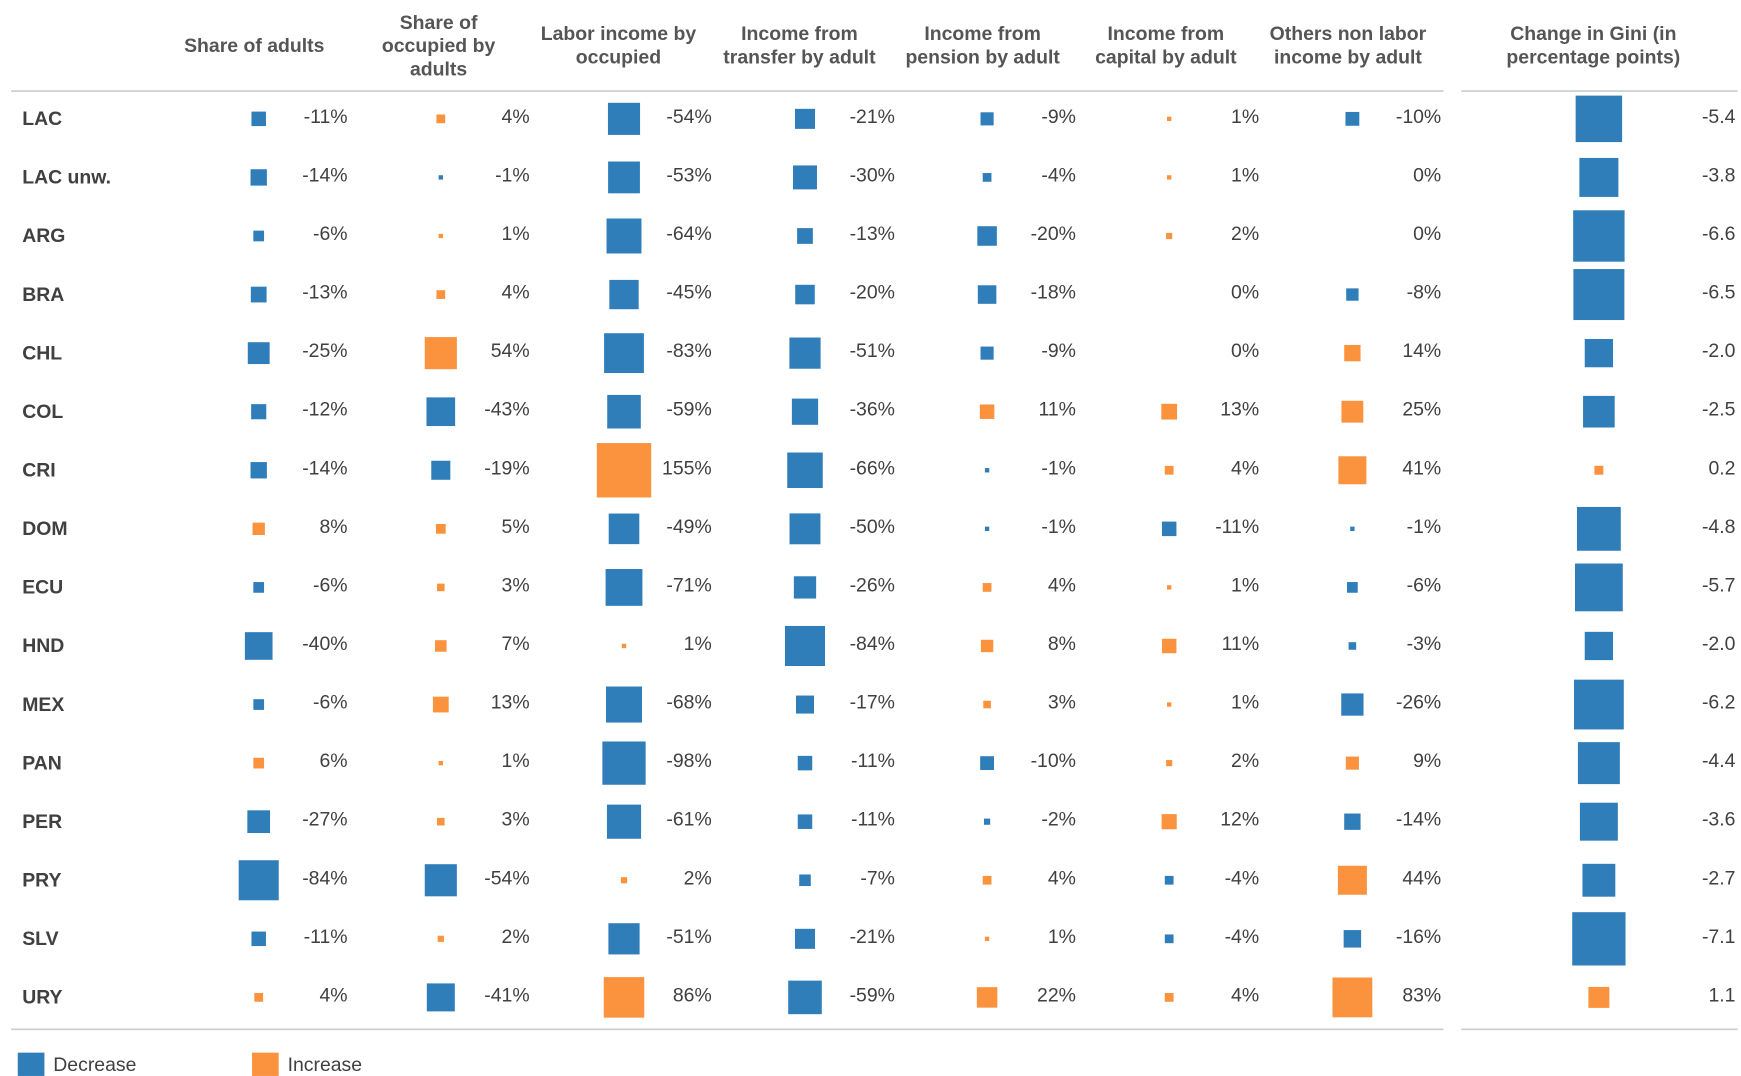 The width and height of the screenshot is (1741, 1076). Describe the element at coordinates (1240, 644) in the screenshot. I see `value-label: 11%` at that location.